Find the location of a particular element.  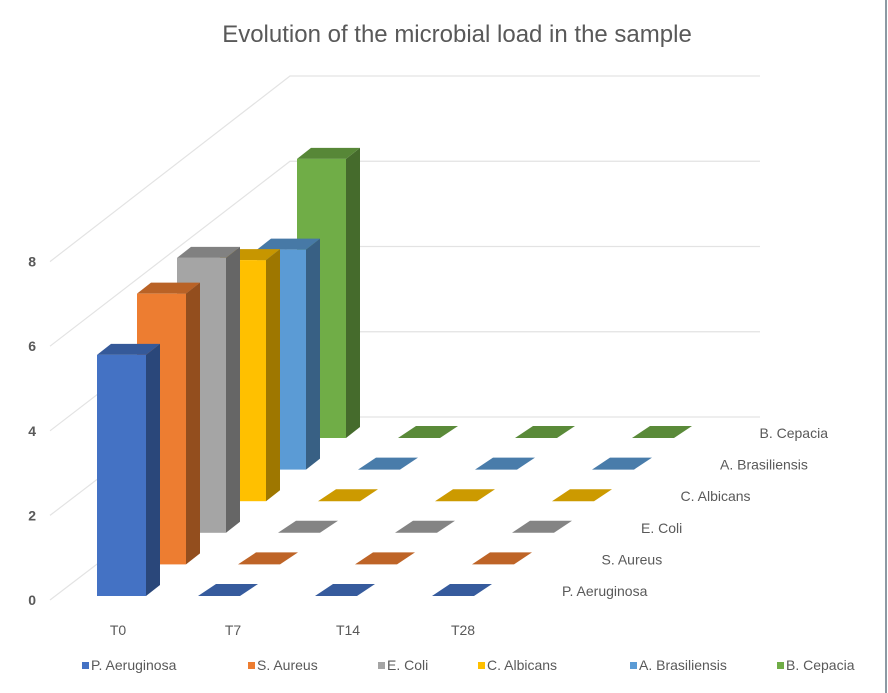

legend-label: C. Albicans is located at coordinates (522, 665).